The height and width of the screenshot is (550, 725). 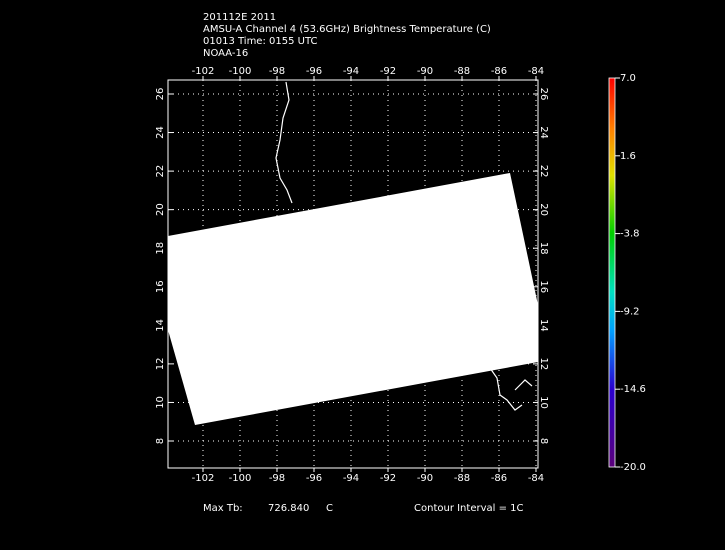 I want to click on colorbar-label: -9.2, so click(x=630, y=311).